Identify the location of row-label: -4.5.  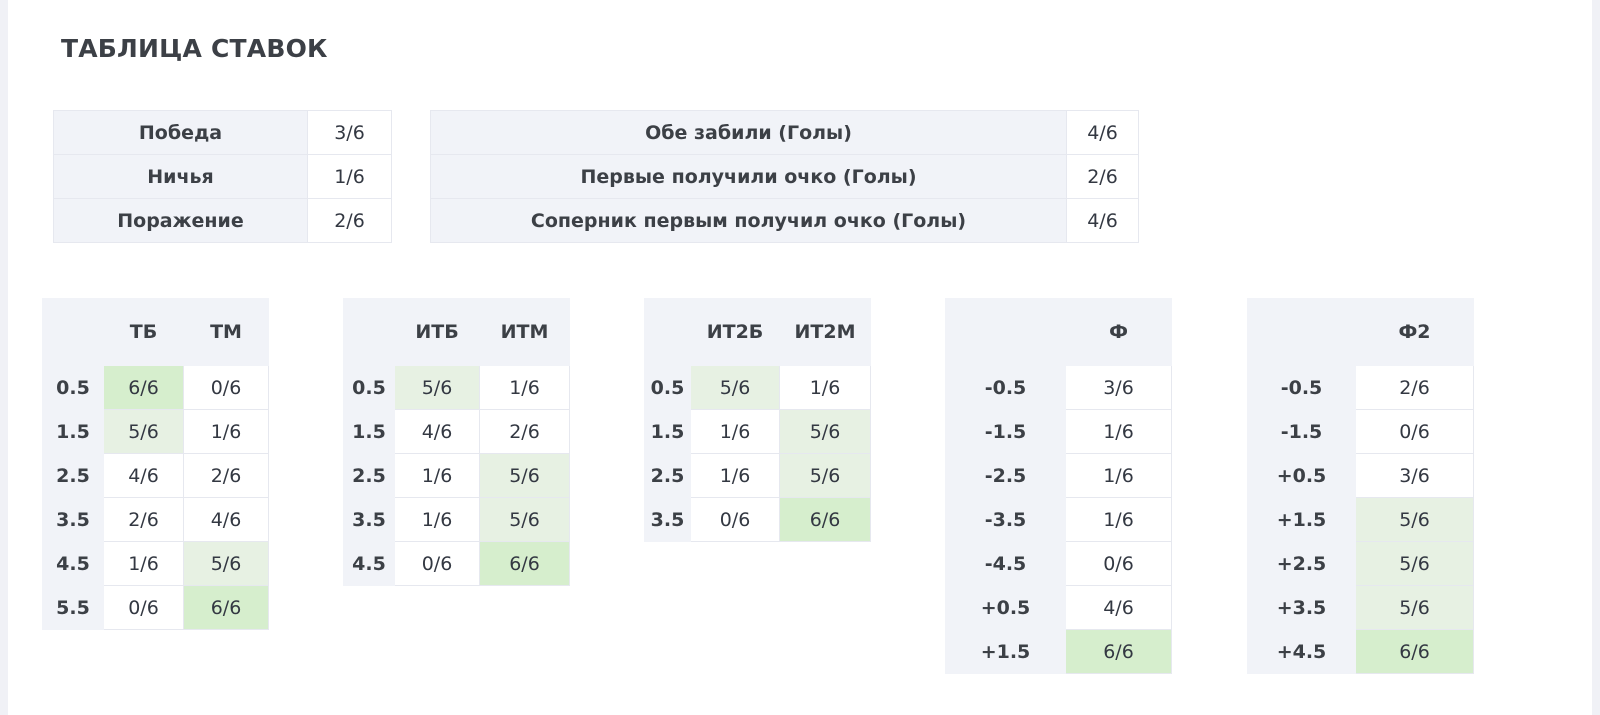
(1005, 563).